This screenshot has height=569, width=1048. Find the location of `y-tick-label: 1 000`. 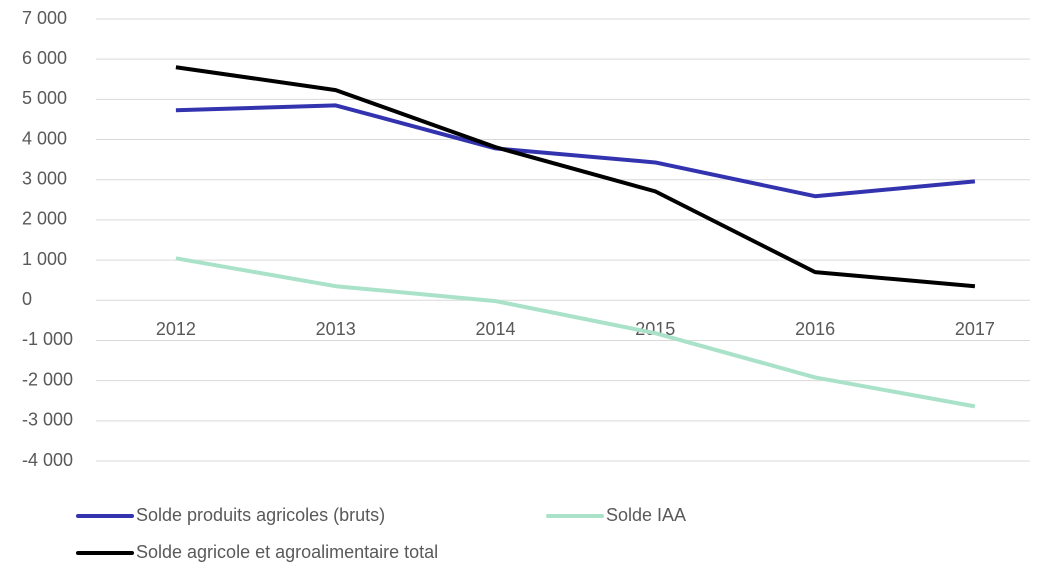

y-tick-label: 1 000 is located at coordinates (44, 259).